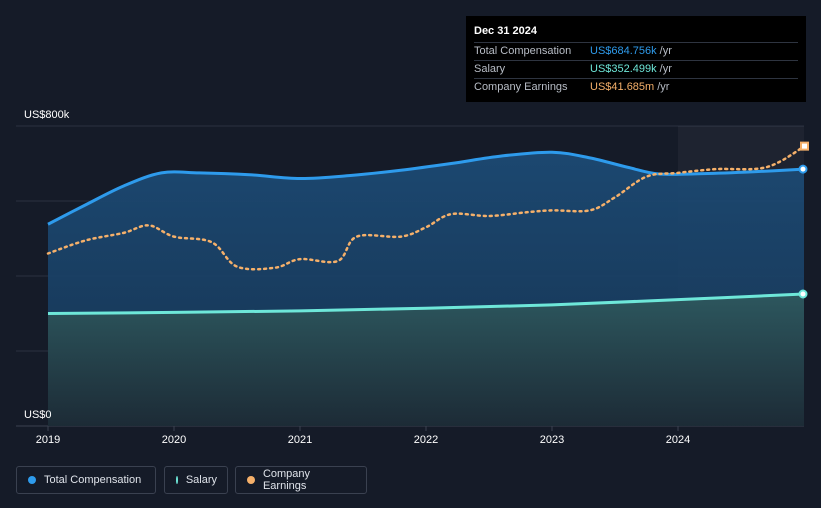  I want to click on x-tick-label: 2022, so click(426, 440).